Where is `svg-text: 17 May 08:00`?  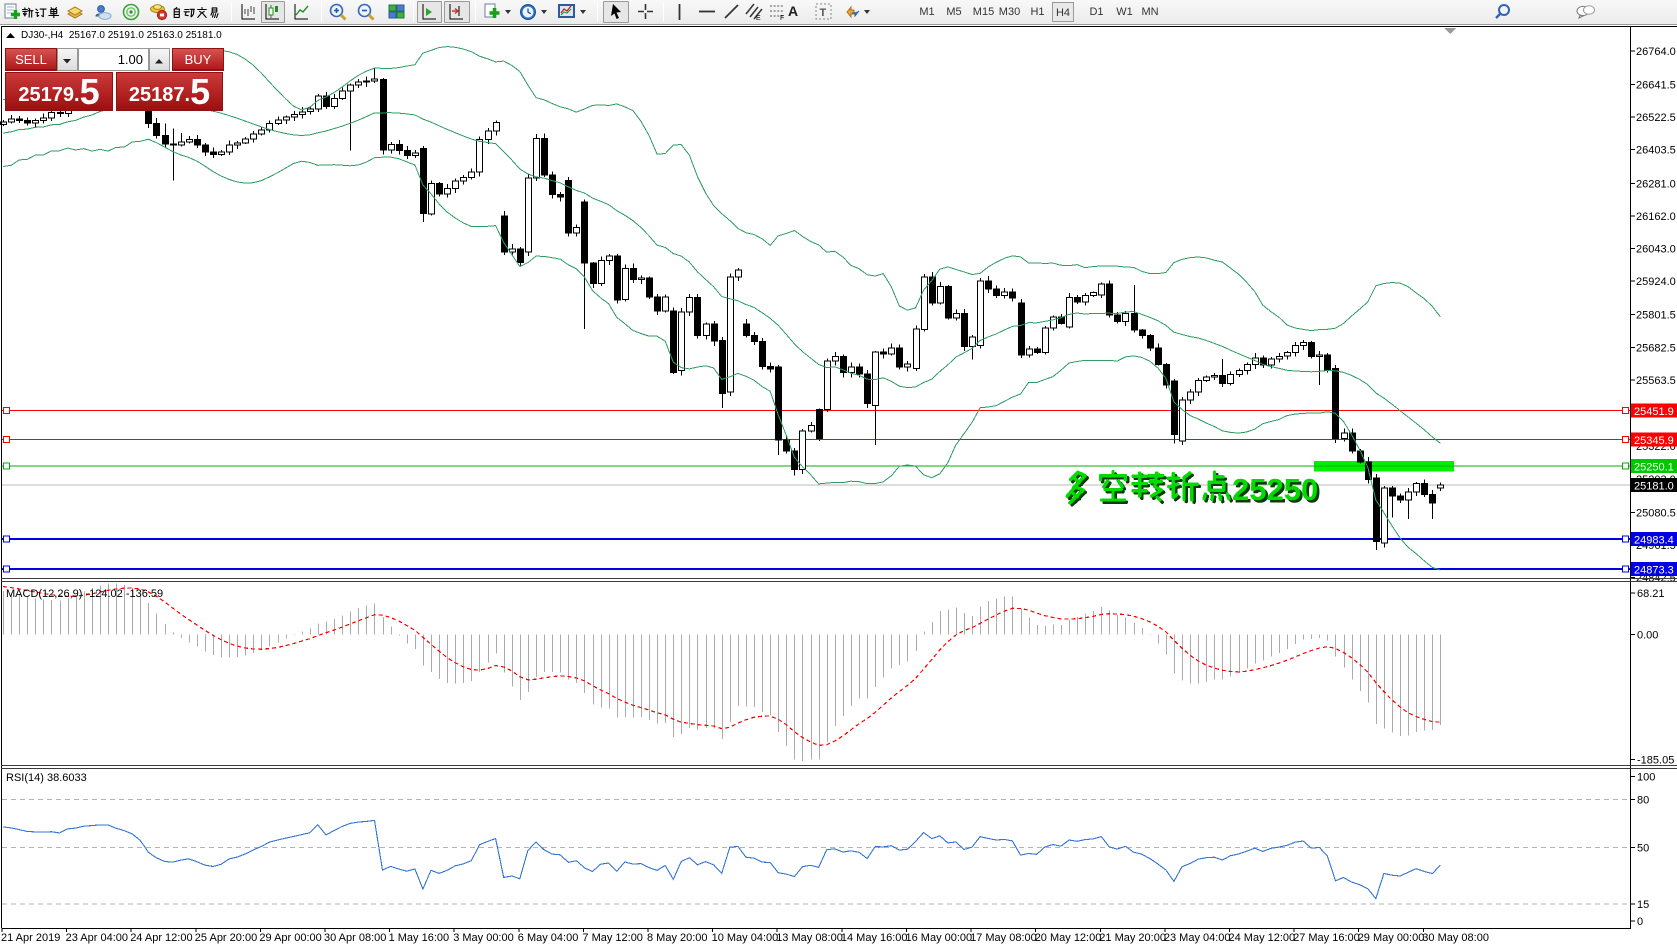
svg-text: 17 May 08:00 is located at coordinates (1003, 938).